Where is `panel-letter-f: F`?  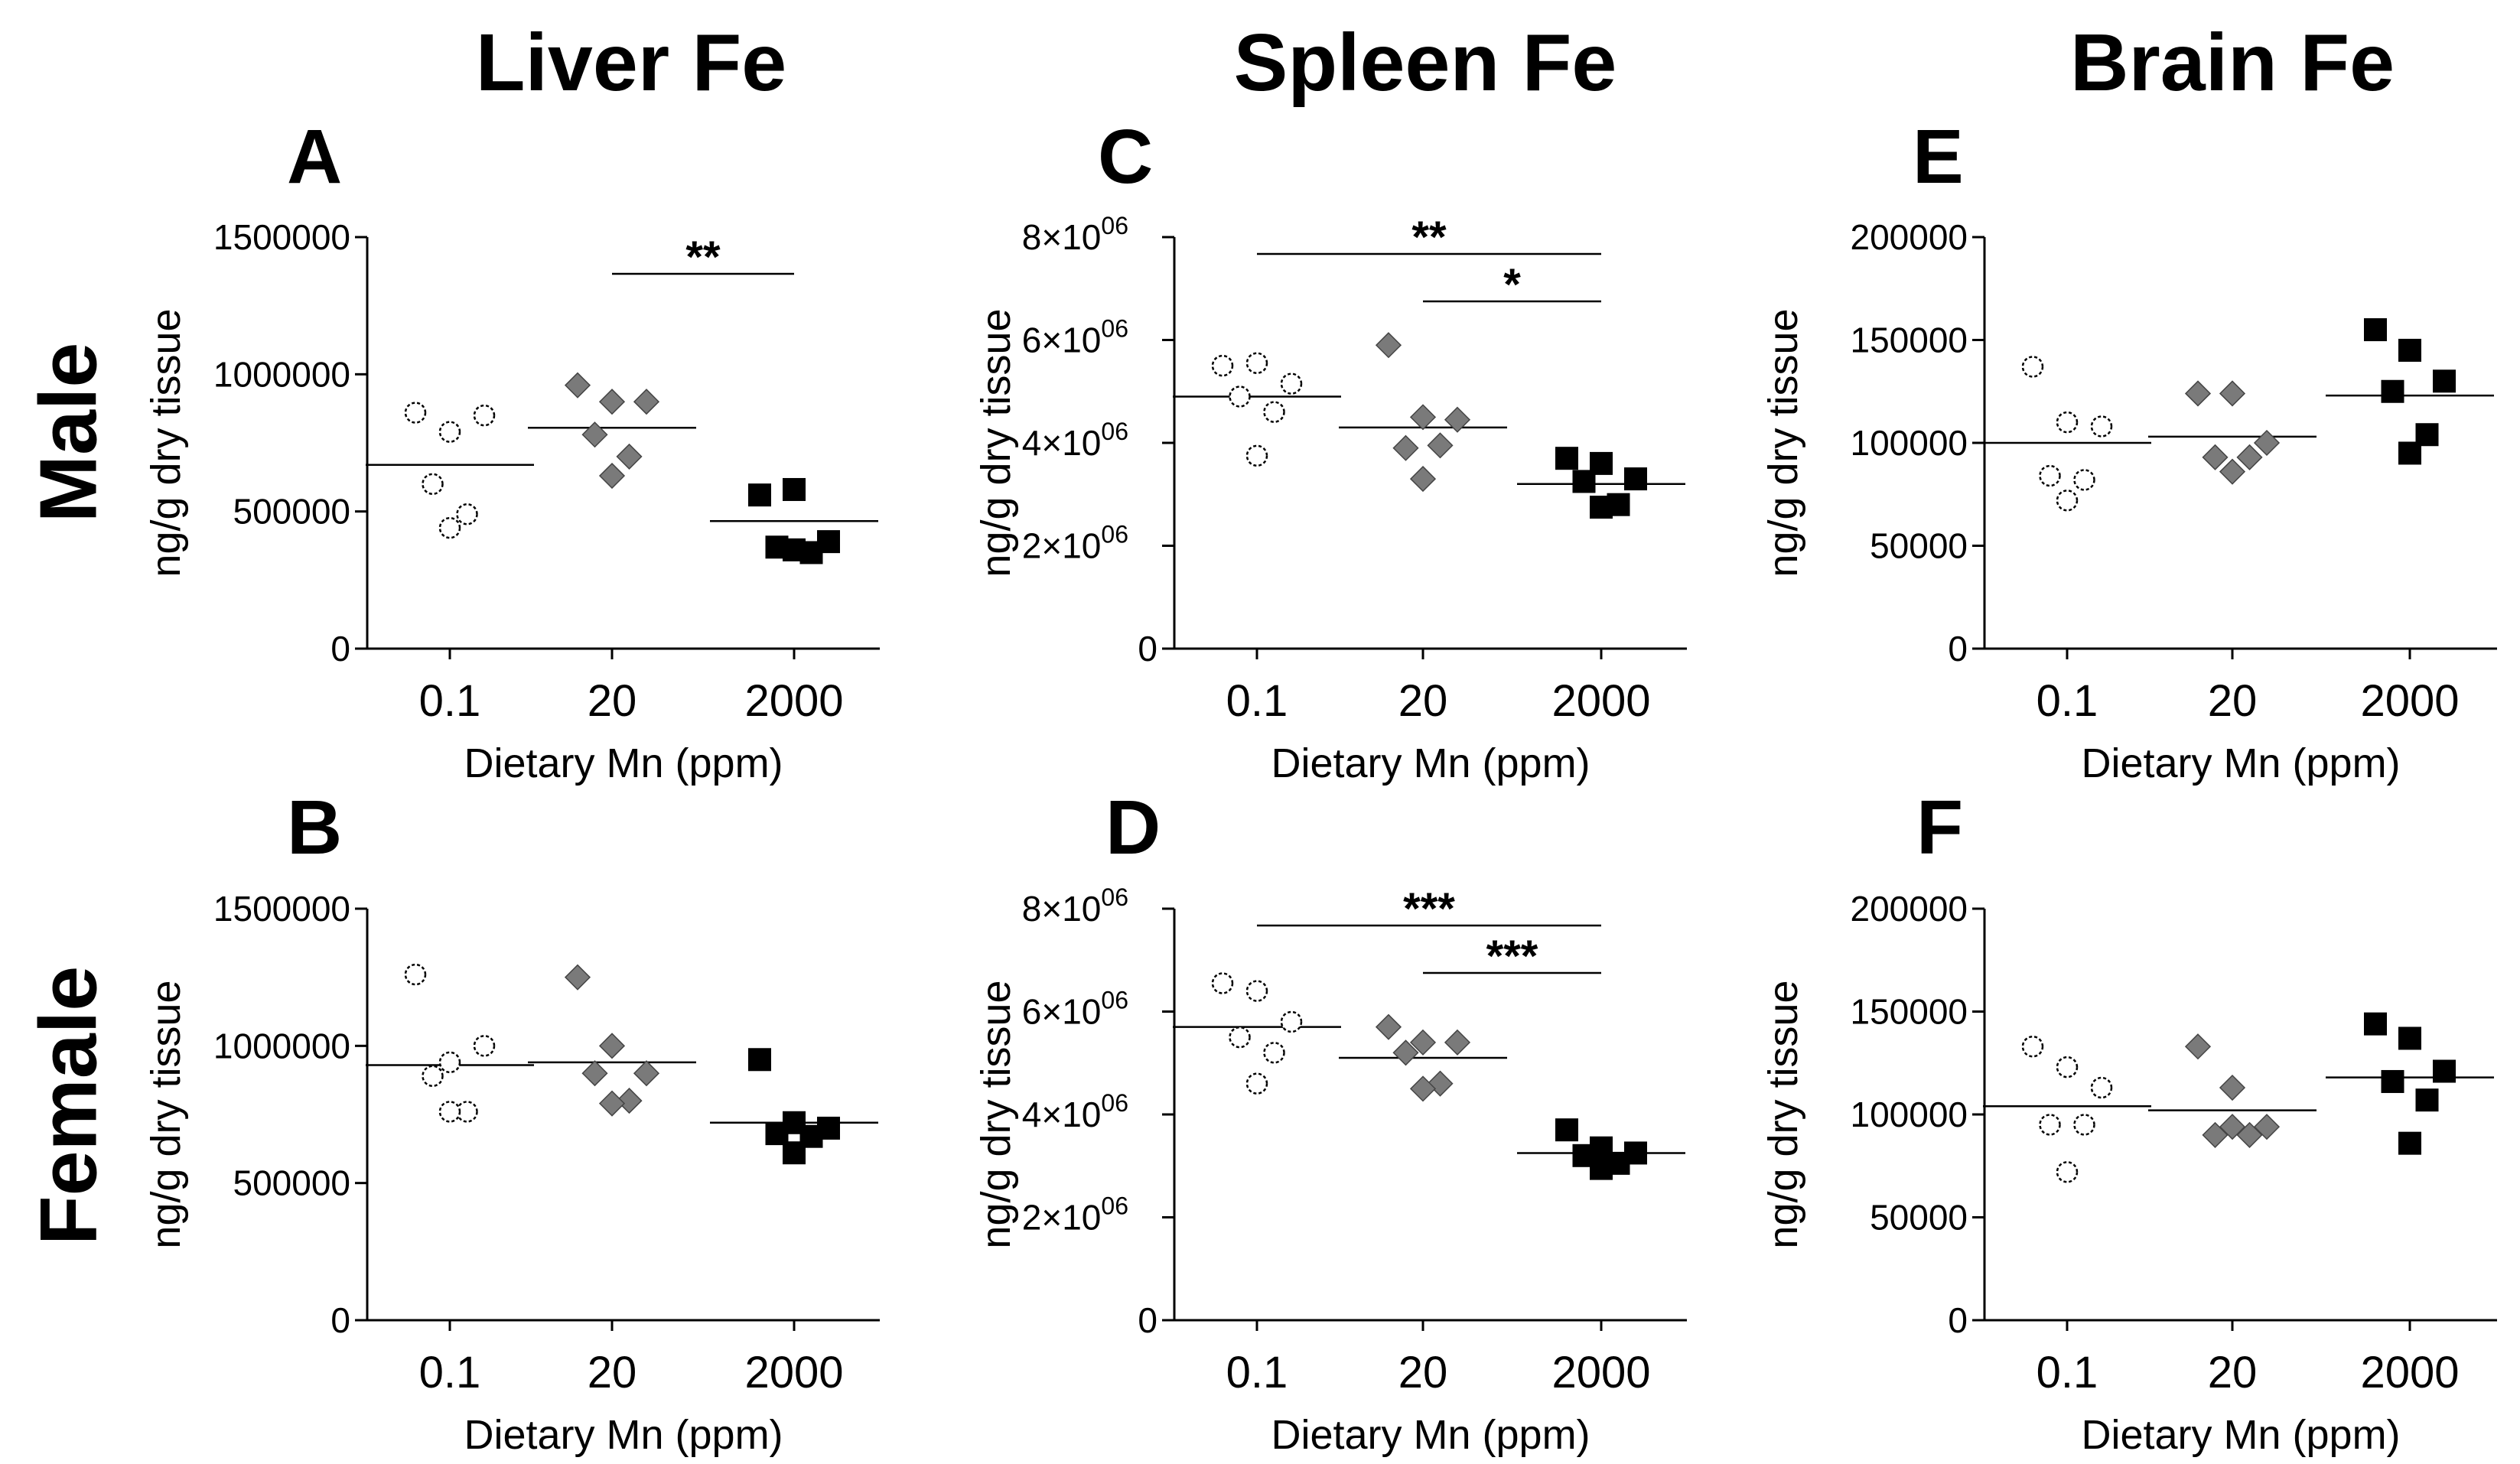
panel-letter-f: F is located at coordinates (1940, 827).